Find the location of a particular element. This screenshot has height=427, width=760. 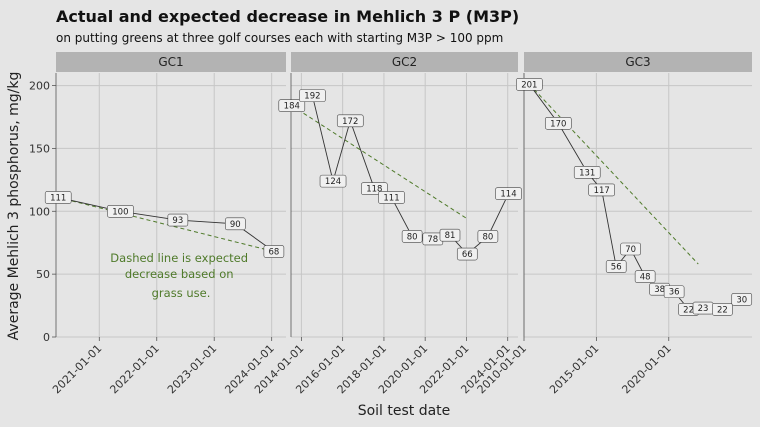

data-point-gc3-131: 131 is located at coordinates (587, 172).